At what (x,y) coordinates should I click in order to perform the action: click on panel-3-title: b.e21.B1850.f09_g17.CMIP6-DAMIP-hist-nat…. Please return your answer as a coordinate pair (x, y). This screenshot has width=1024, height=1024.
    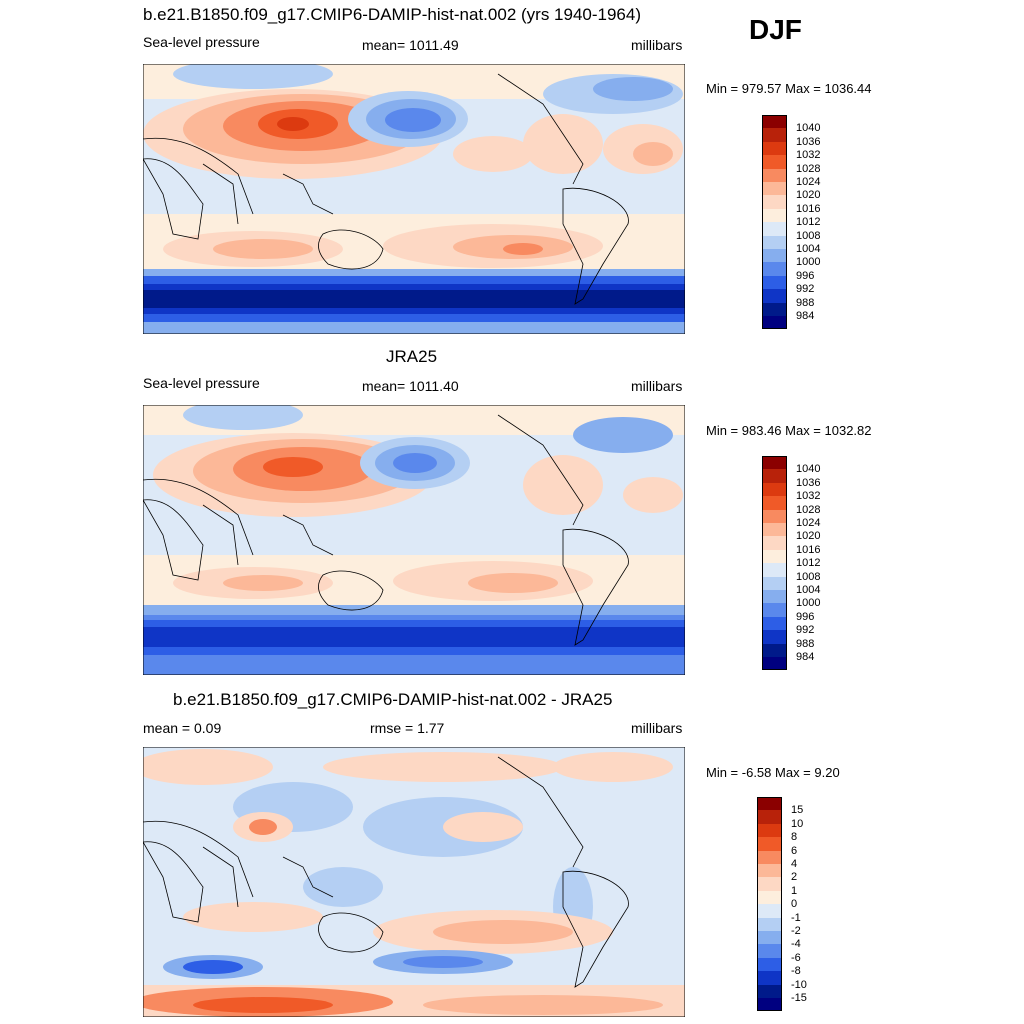
    Looking at the image, I should click on (393, 699).